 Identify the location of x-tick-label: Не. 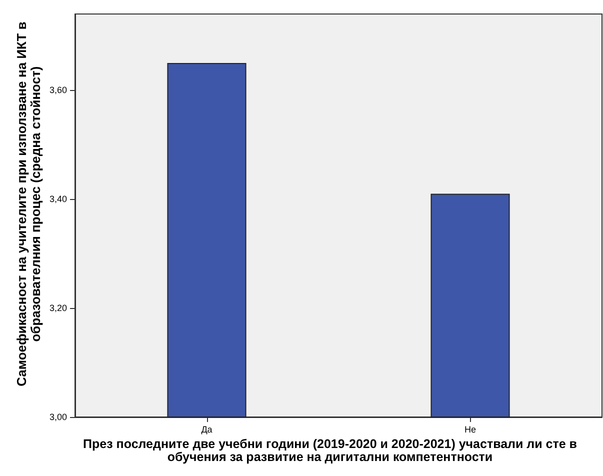
(470, 429).